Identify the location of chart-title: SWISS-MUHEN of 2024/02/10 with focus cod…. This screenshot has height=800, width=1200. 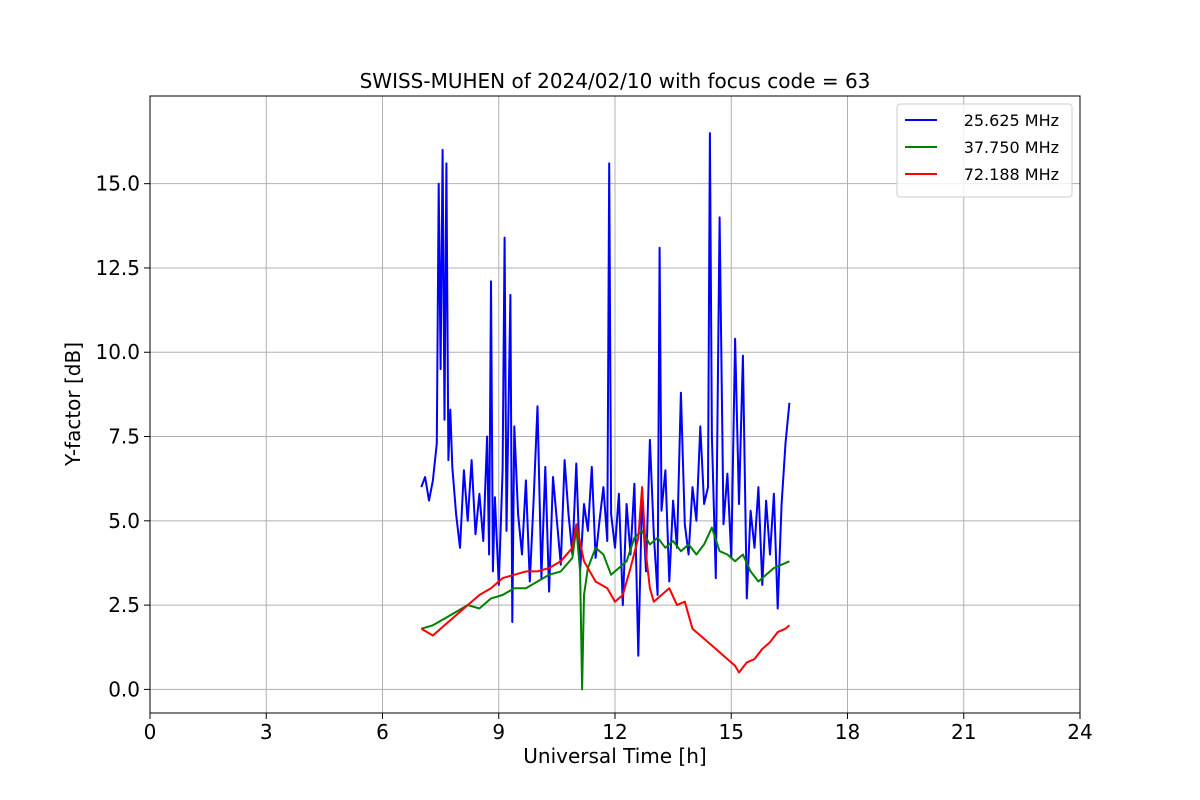
(615, 81).